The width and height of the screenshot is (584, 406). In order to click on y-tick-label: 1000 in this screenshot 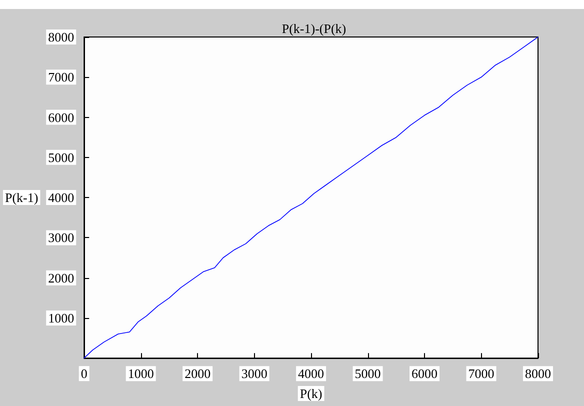, I will do `click(61, 318)`.